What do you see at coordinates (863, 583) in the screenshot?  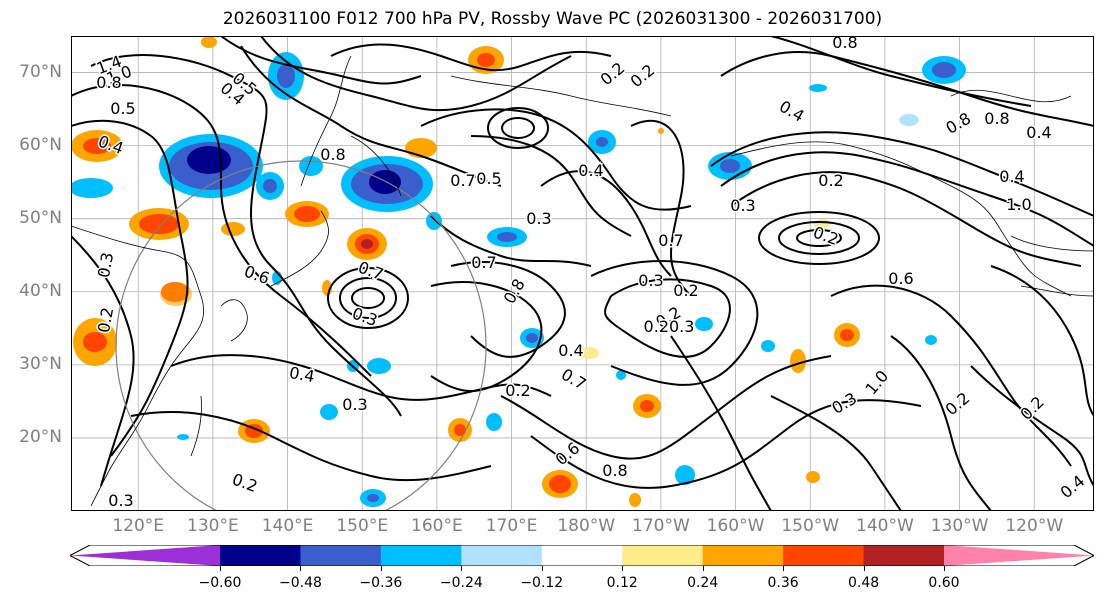 I see `colorbar-tick-label: 0.48` at bounding box center [863, 583].